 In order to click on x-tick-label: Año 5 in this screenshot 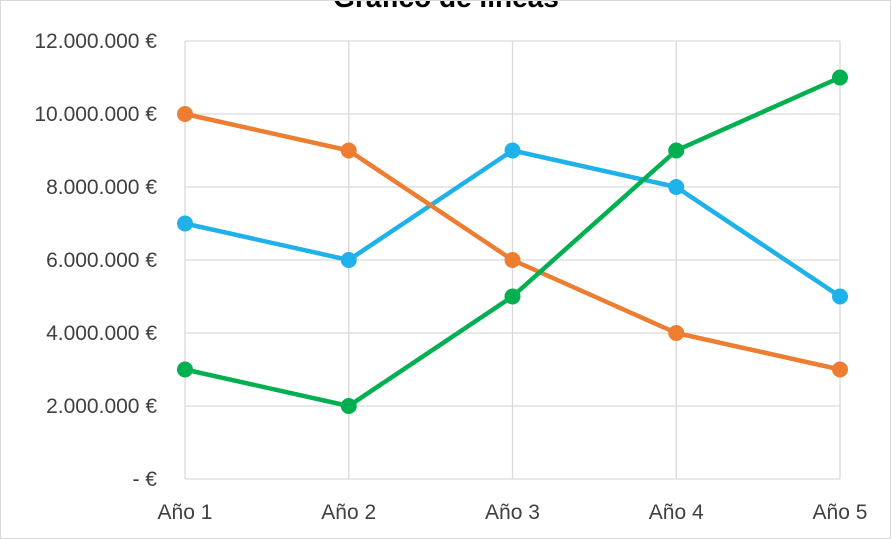, I will do `click(840, 512)`.